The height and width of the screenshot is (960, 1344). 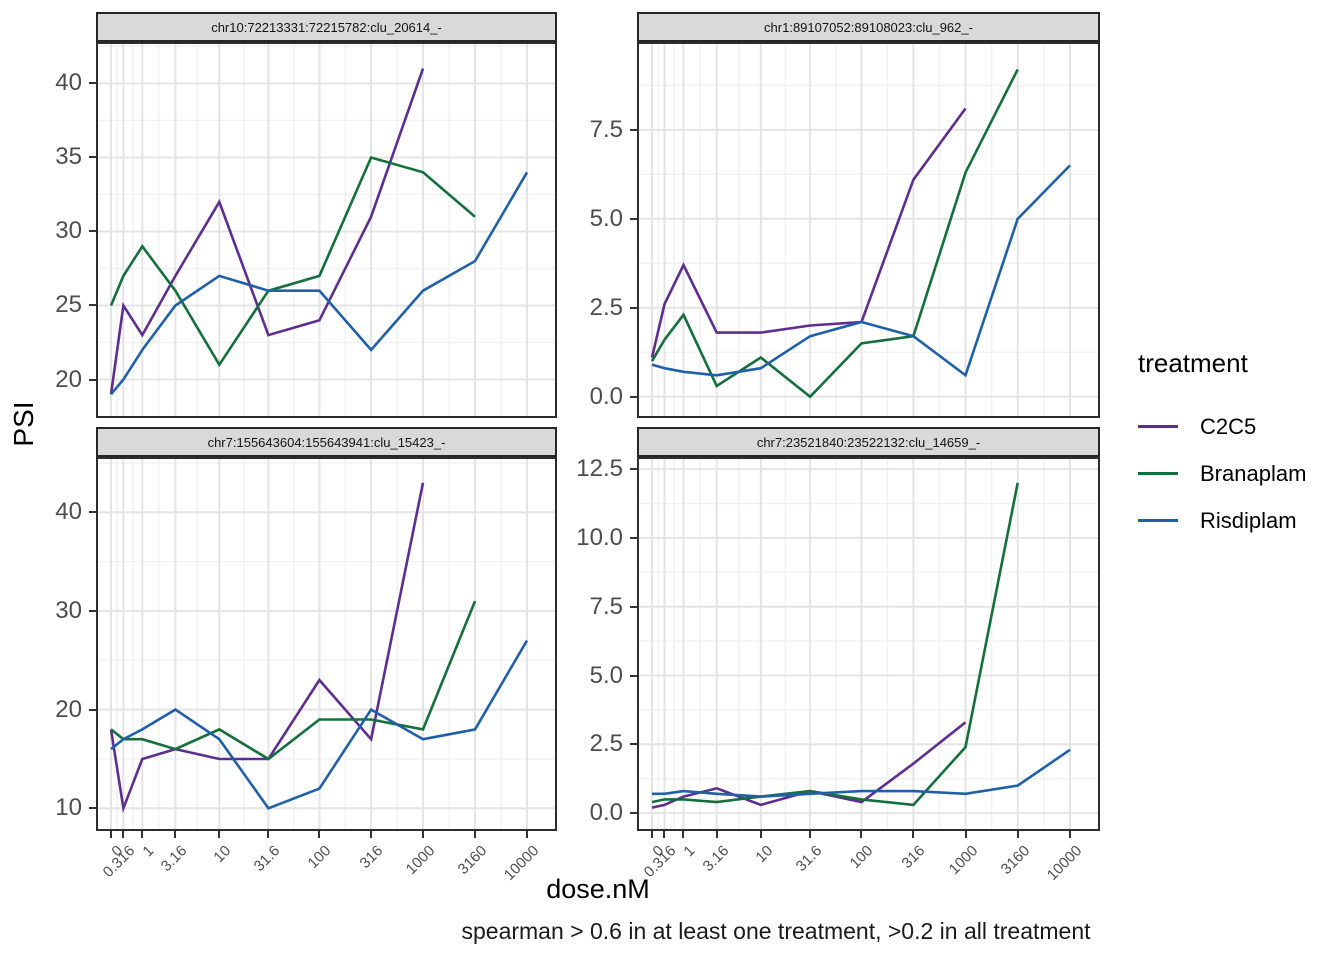 I want to click on facet-title-1: chr10:72213331:72215782:clu_20614_-, so click(x=326, y=27).